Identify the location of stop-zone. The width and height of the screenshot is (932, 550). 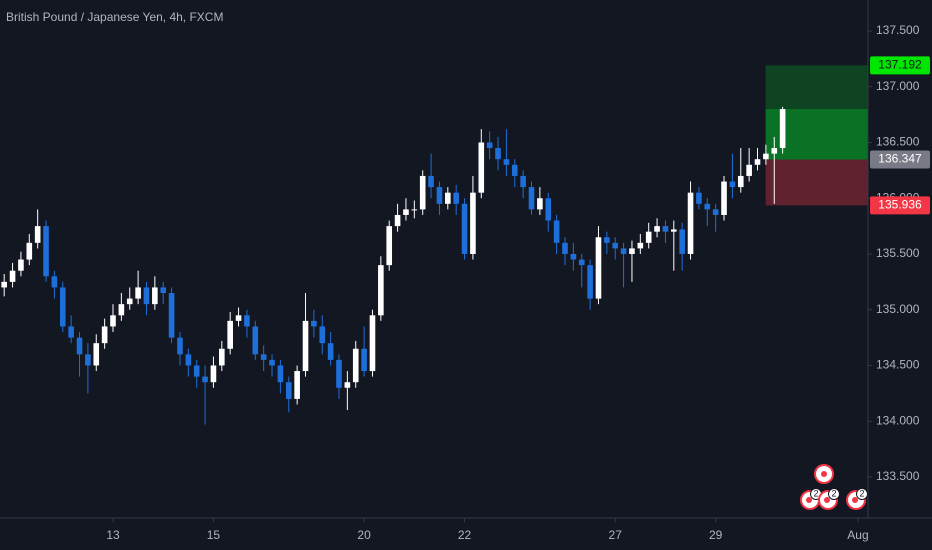
(816, 182).